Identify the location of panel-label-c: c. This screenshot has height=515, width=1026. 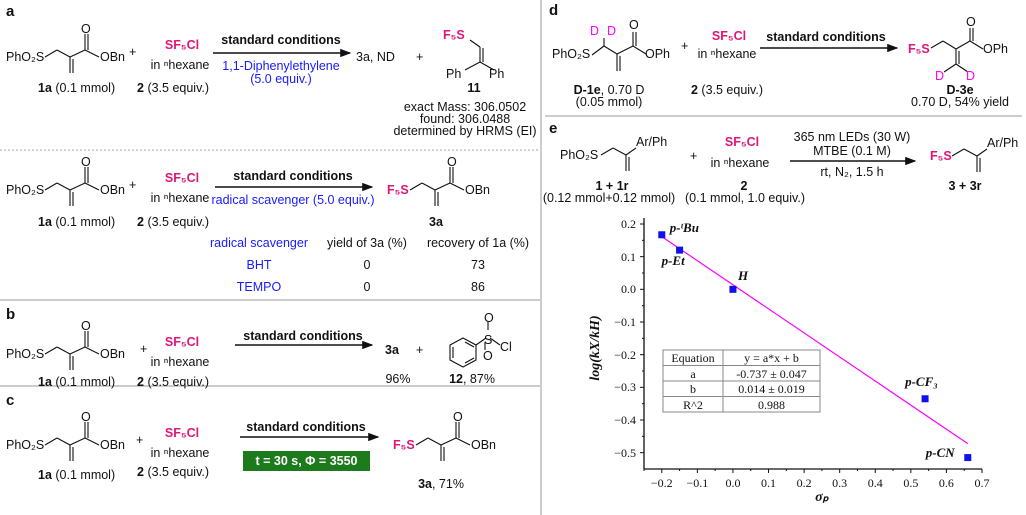
(10, 400).